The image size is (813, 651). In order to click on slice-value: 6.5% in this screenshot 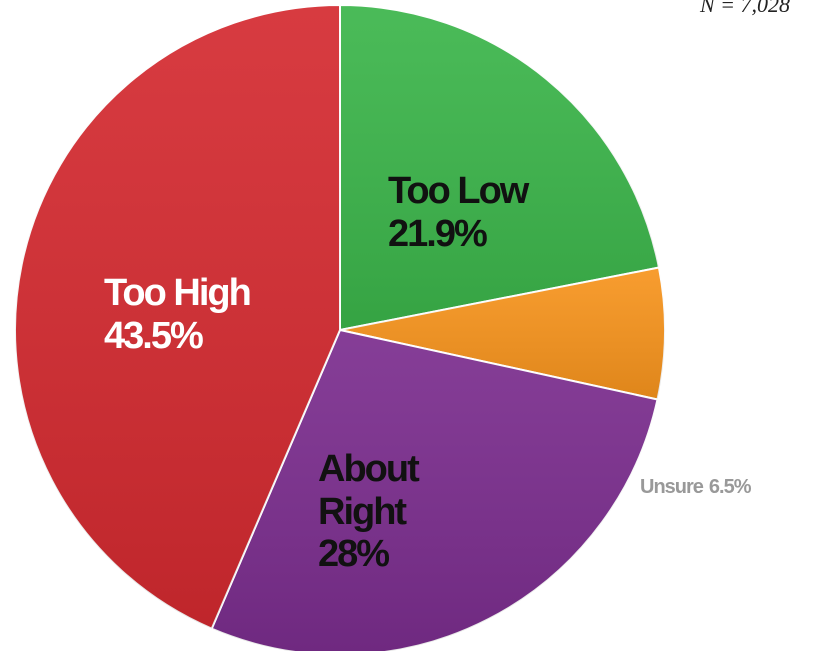, I will do `click(730, 487)`.